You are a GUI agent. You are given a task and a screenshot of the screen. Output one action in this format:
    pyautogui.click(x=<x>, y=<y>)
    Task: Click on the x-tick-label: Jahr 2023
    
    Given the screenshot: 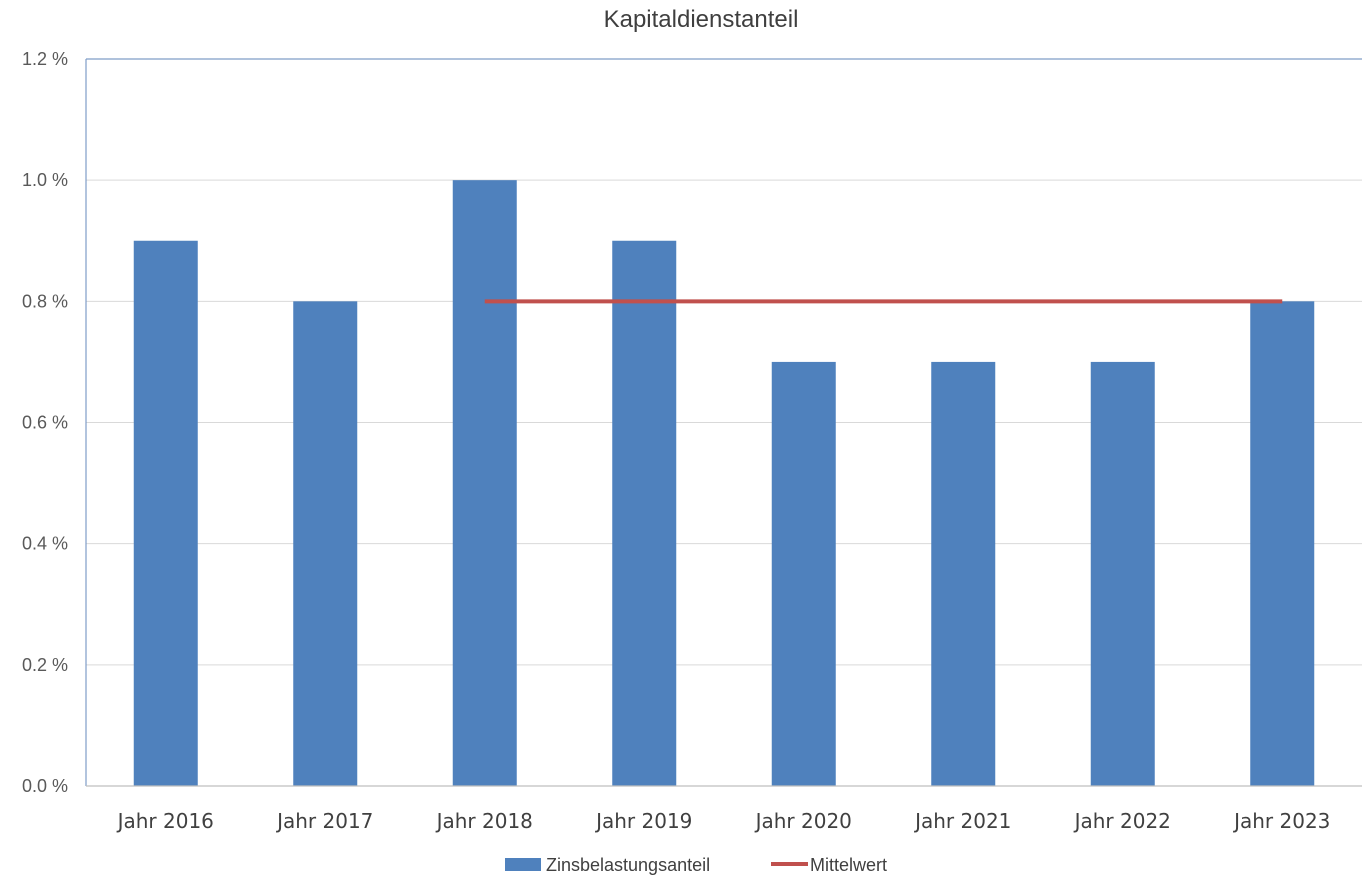 What is the action you would take?
    pyautogui.click(x=1281, y=821)
    